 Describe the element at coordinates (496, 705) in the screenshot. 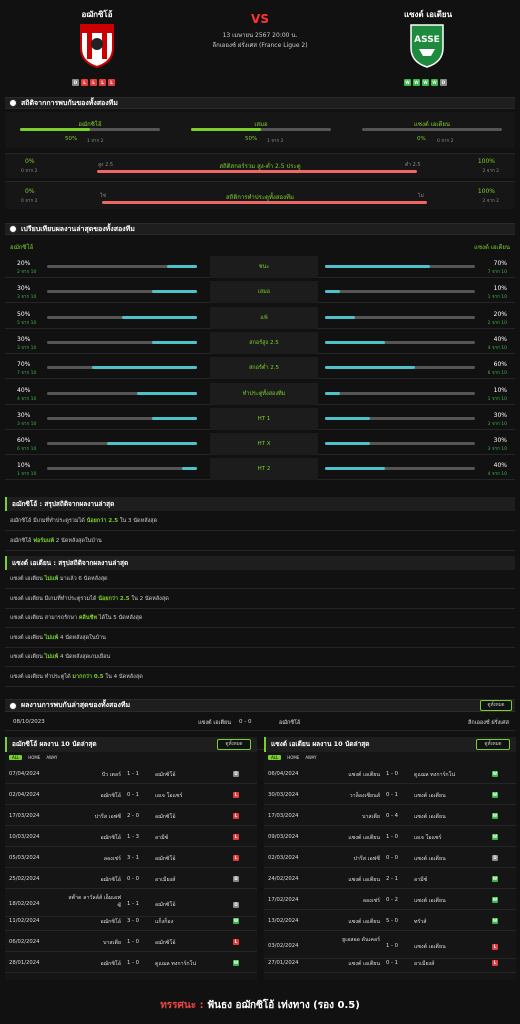

I see `h2h-view-all-button: ดูทั้งหมด` at that location.